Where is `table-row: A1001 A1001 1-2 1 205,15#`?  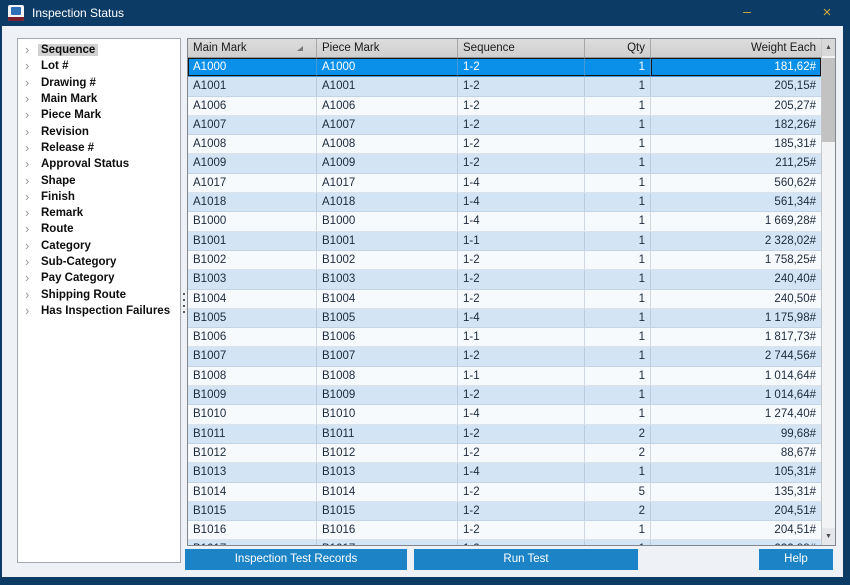 table-row: A1001 A1001 1-2 1 205,15# is located at coordinates (504, 87).